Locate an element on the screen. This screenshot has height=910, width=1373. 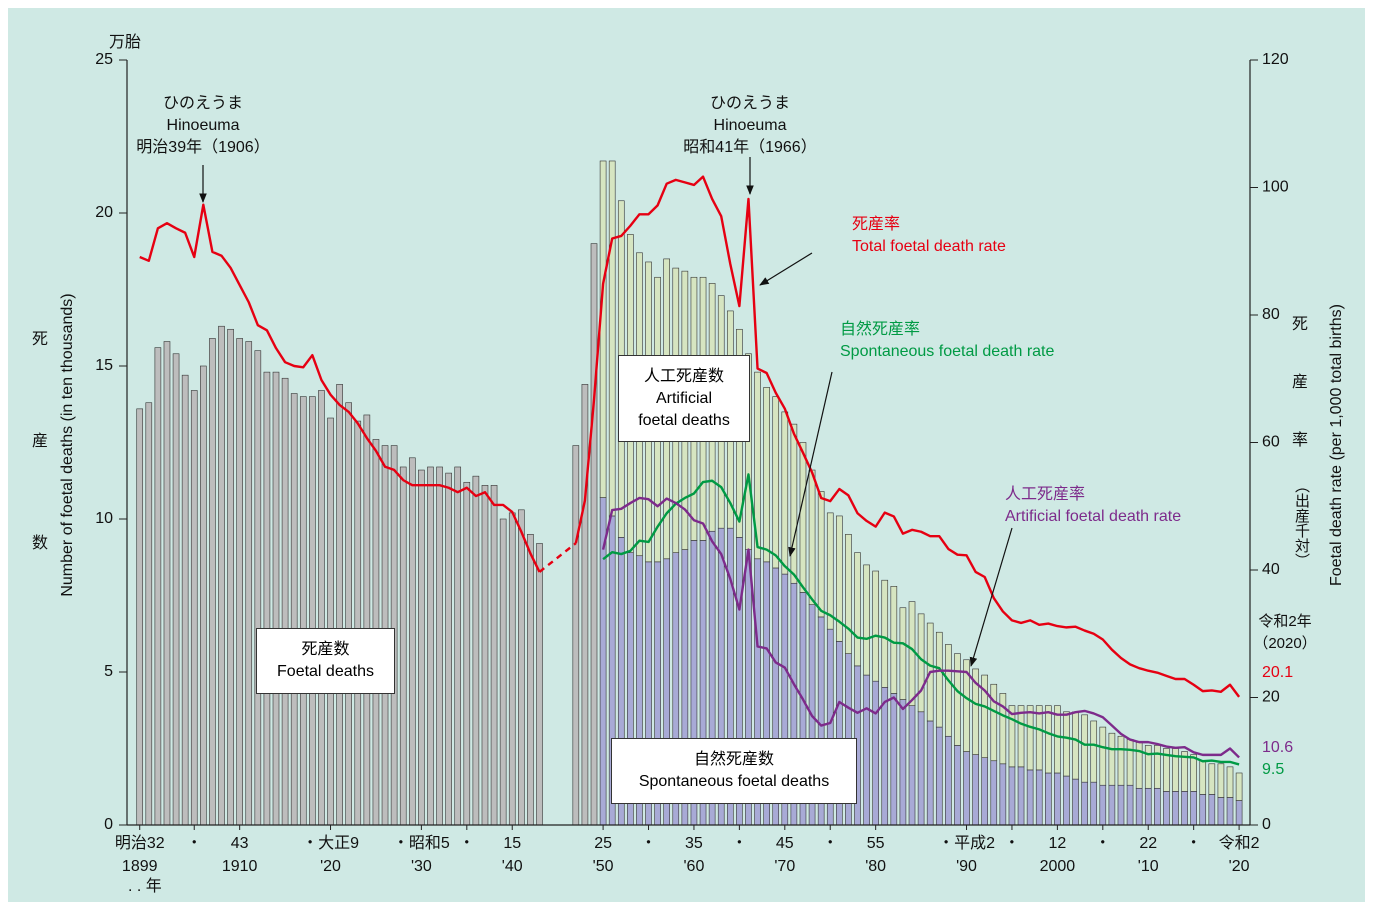
annotation: ひのえうま Hinoeuma 明治39年（1906） is located at coordinates (203, 125).